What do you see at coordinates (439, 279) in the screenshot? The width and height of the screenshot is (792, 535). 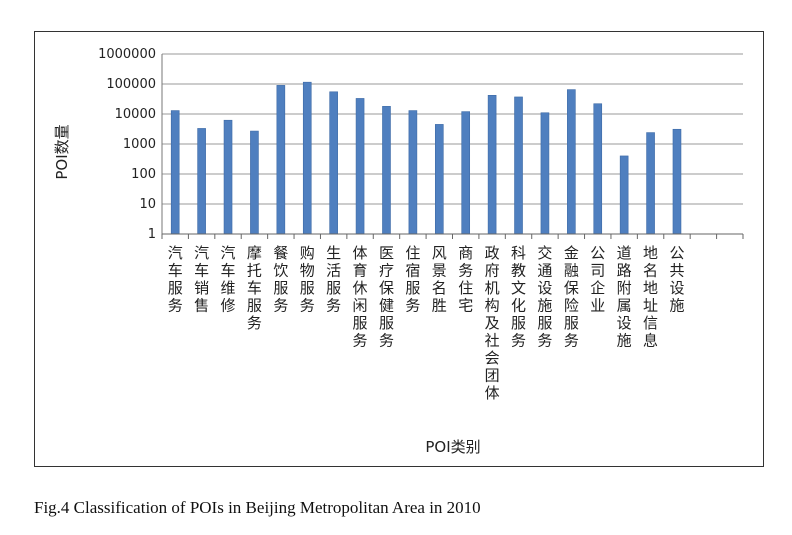 I see `category-label: 风景名胜` at bounding box center [439, 279].